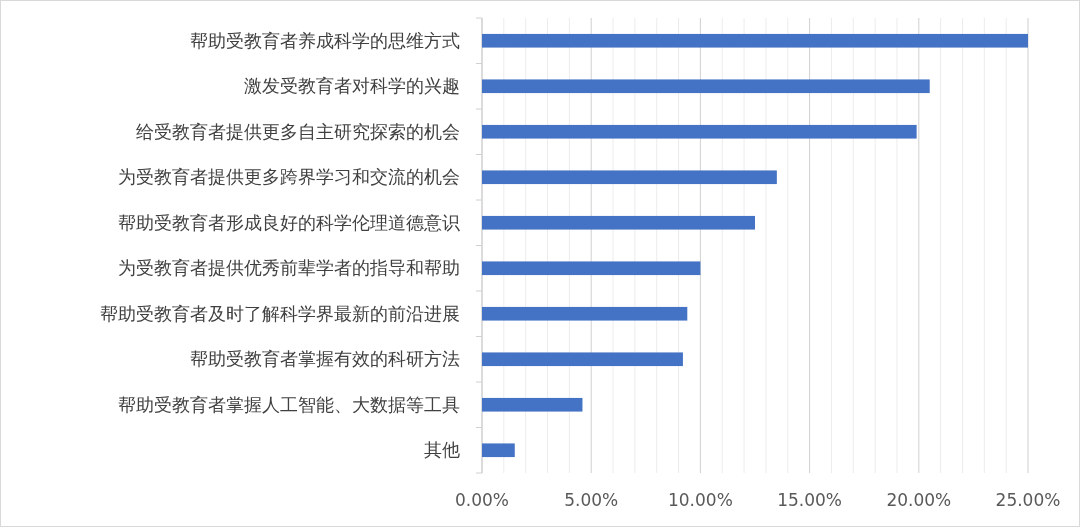 This screenshot has height=527, width=1080. What do you see at coordinates (289, 404) in the screenshot?
I see `y-tick-label: 帮助受教育者掌握人工智能、大数据等工具` at bounding box center [289, 404].